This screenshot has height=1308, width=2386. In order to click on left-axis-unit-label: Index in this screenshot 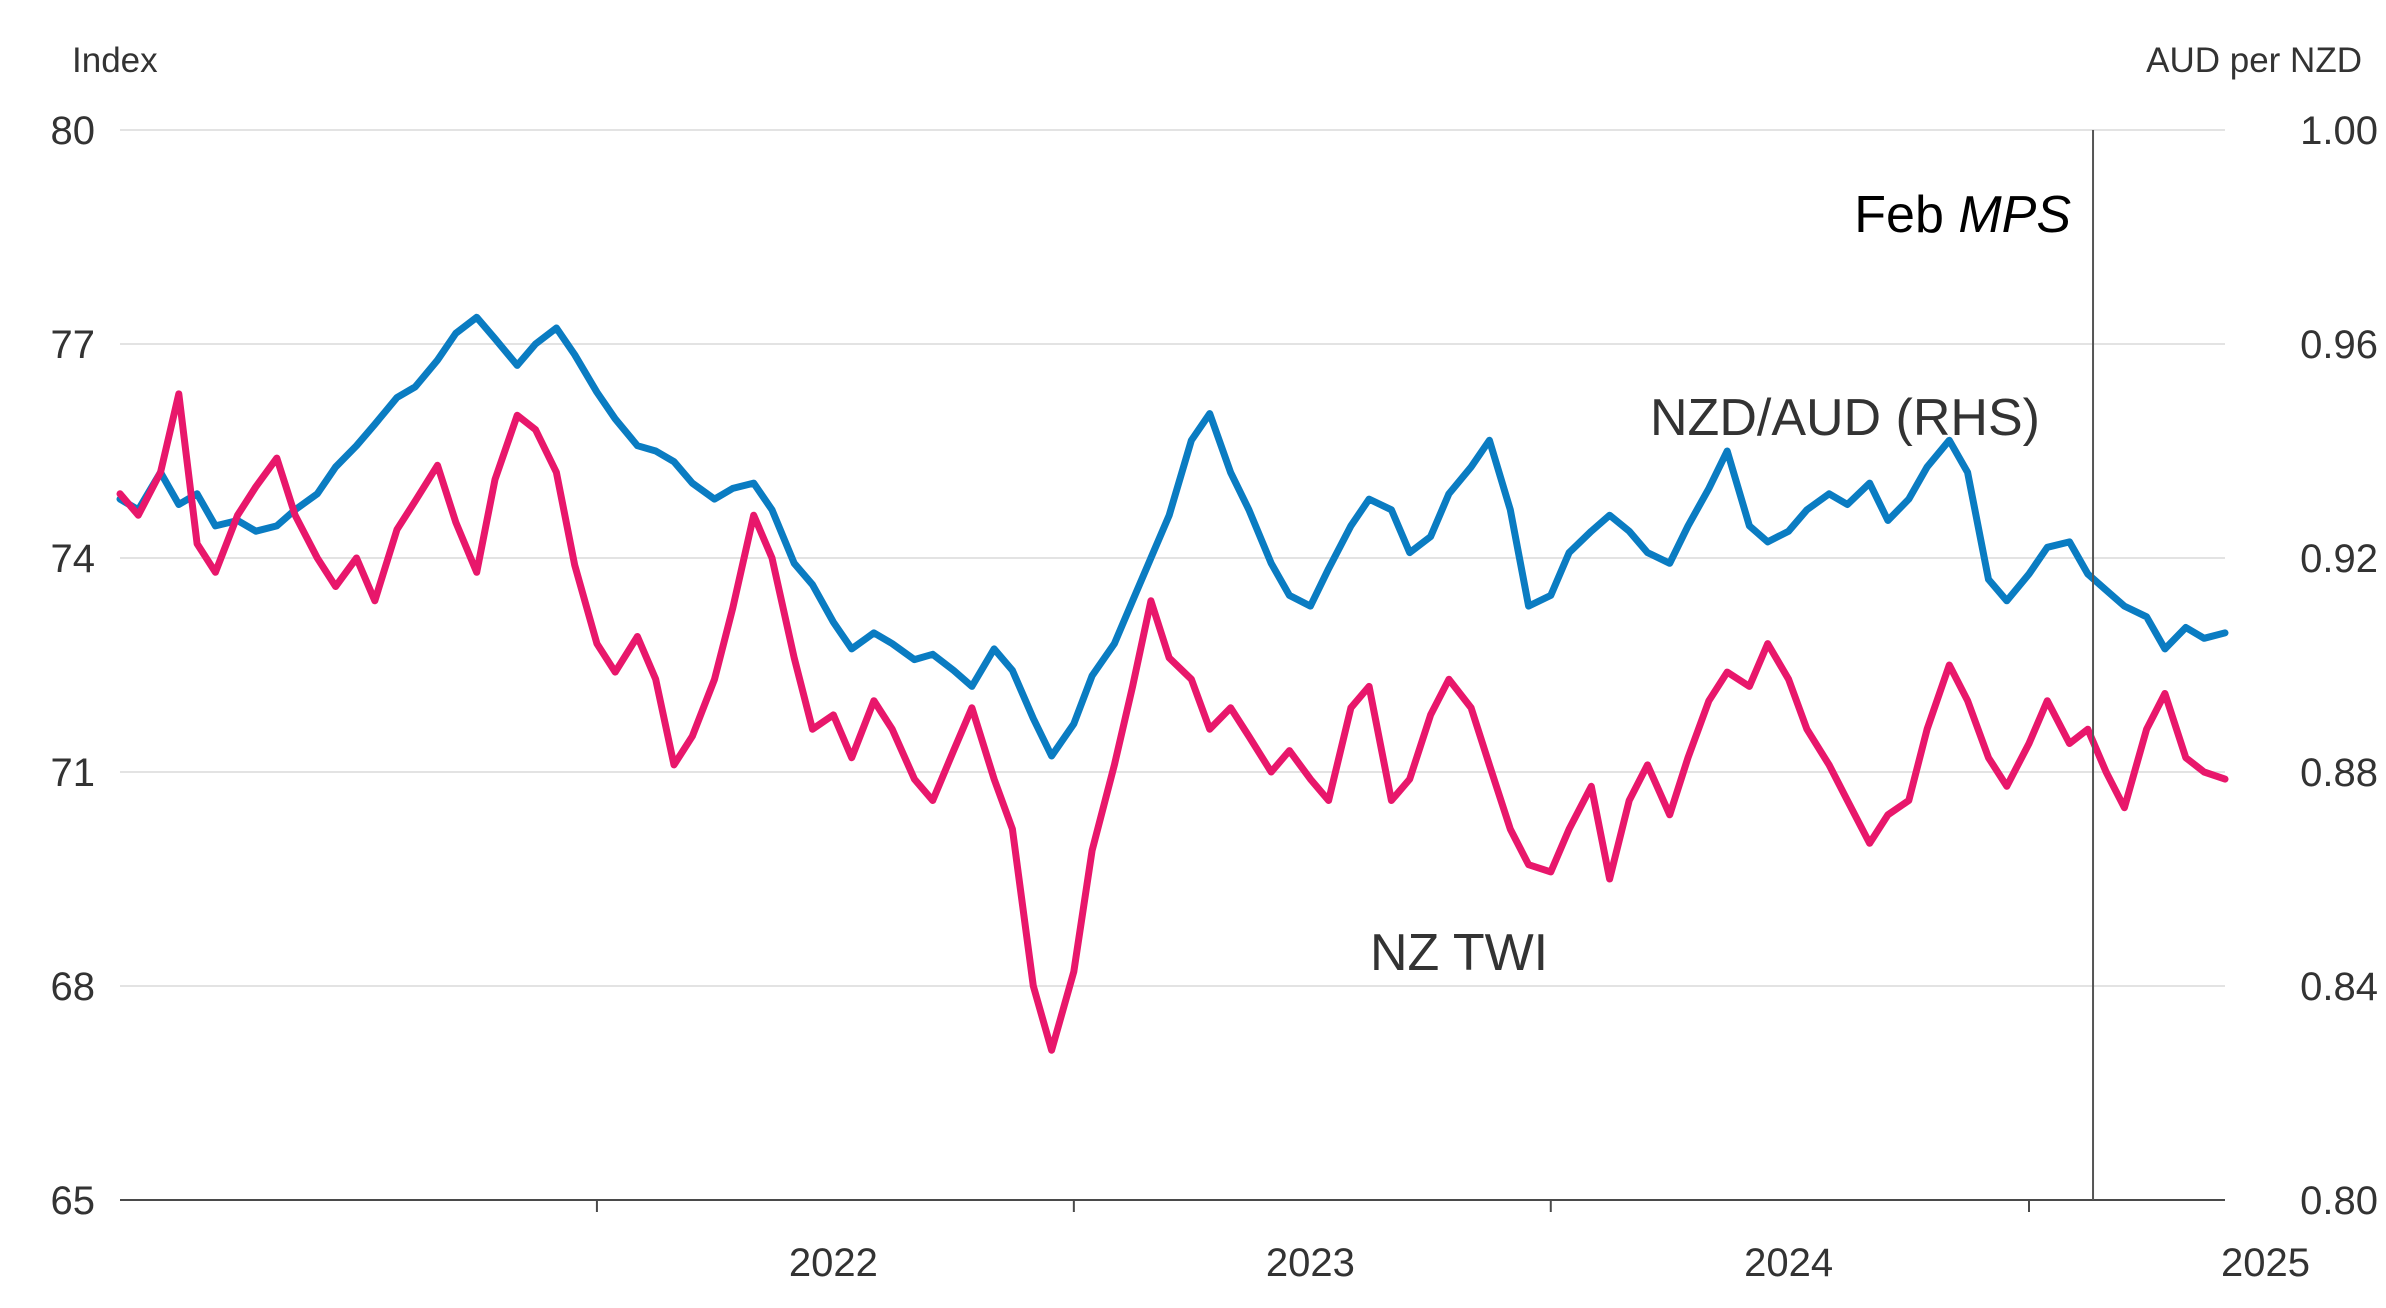, I will do `click(115, 60)`.